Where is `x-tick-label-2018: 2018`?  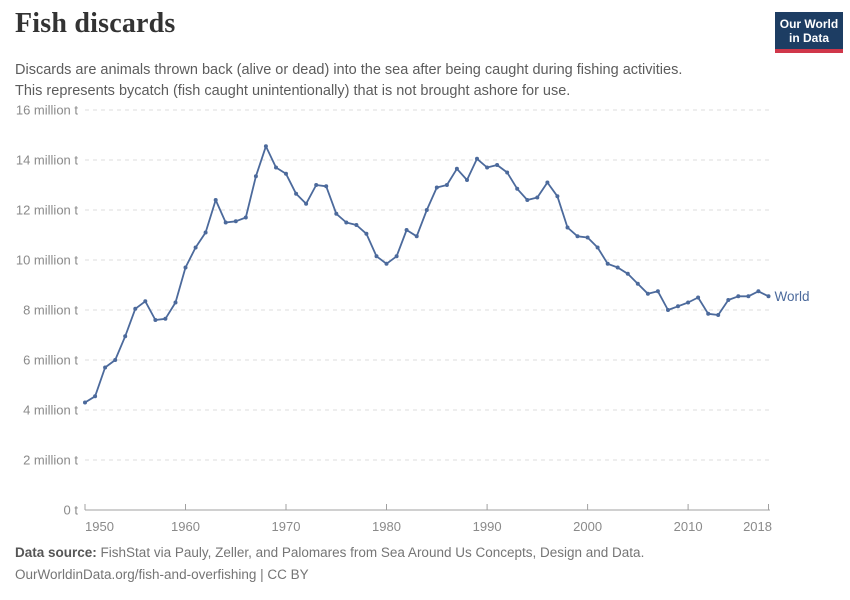 x-tick-label-2018: 2018 is located at coordinates (757, 526).